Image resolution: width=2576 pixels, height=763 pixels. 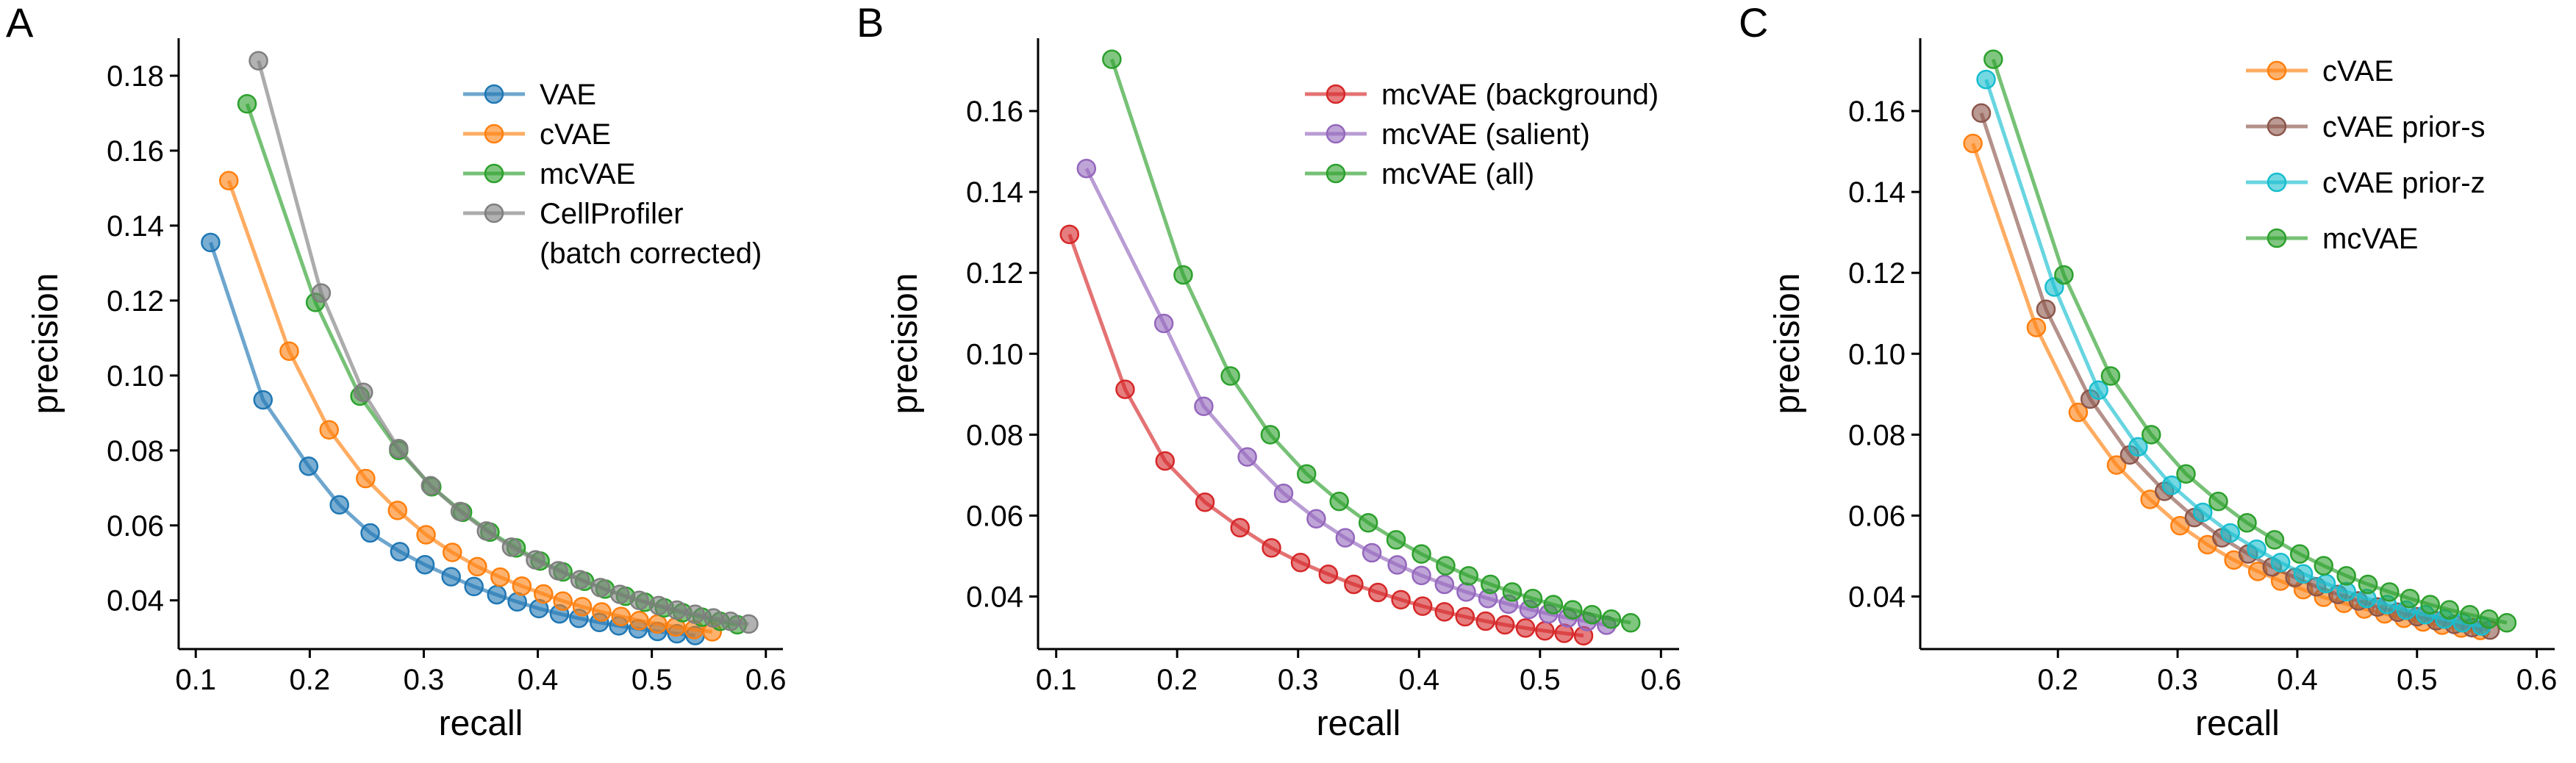 I want to click on y-tick-label: 0.06, so click(x=995, y=516).